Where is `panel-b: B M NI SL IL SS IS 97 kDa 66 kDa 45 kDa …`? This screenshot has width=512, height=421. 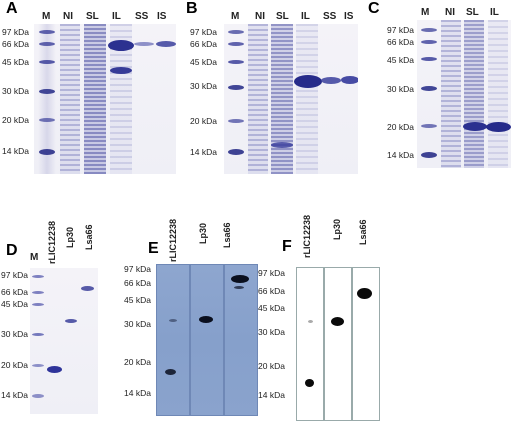 panel-b: B M NI SL IL SS IS 97 kDa 66 kDa 45 kDa … is located at coordinates (269, 87).